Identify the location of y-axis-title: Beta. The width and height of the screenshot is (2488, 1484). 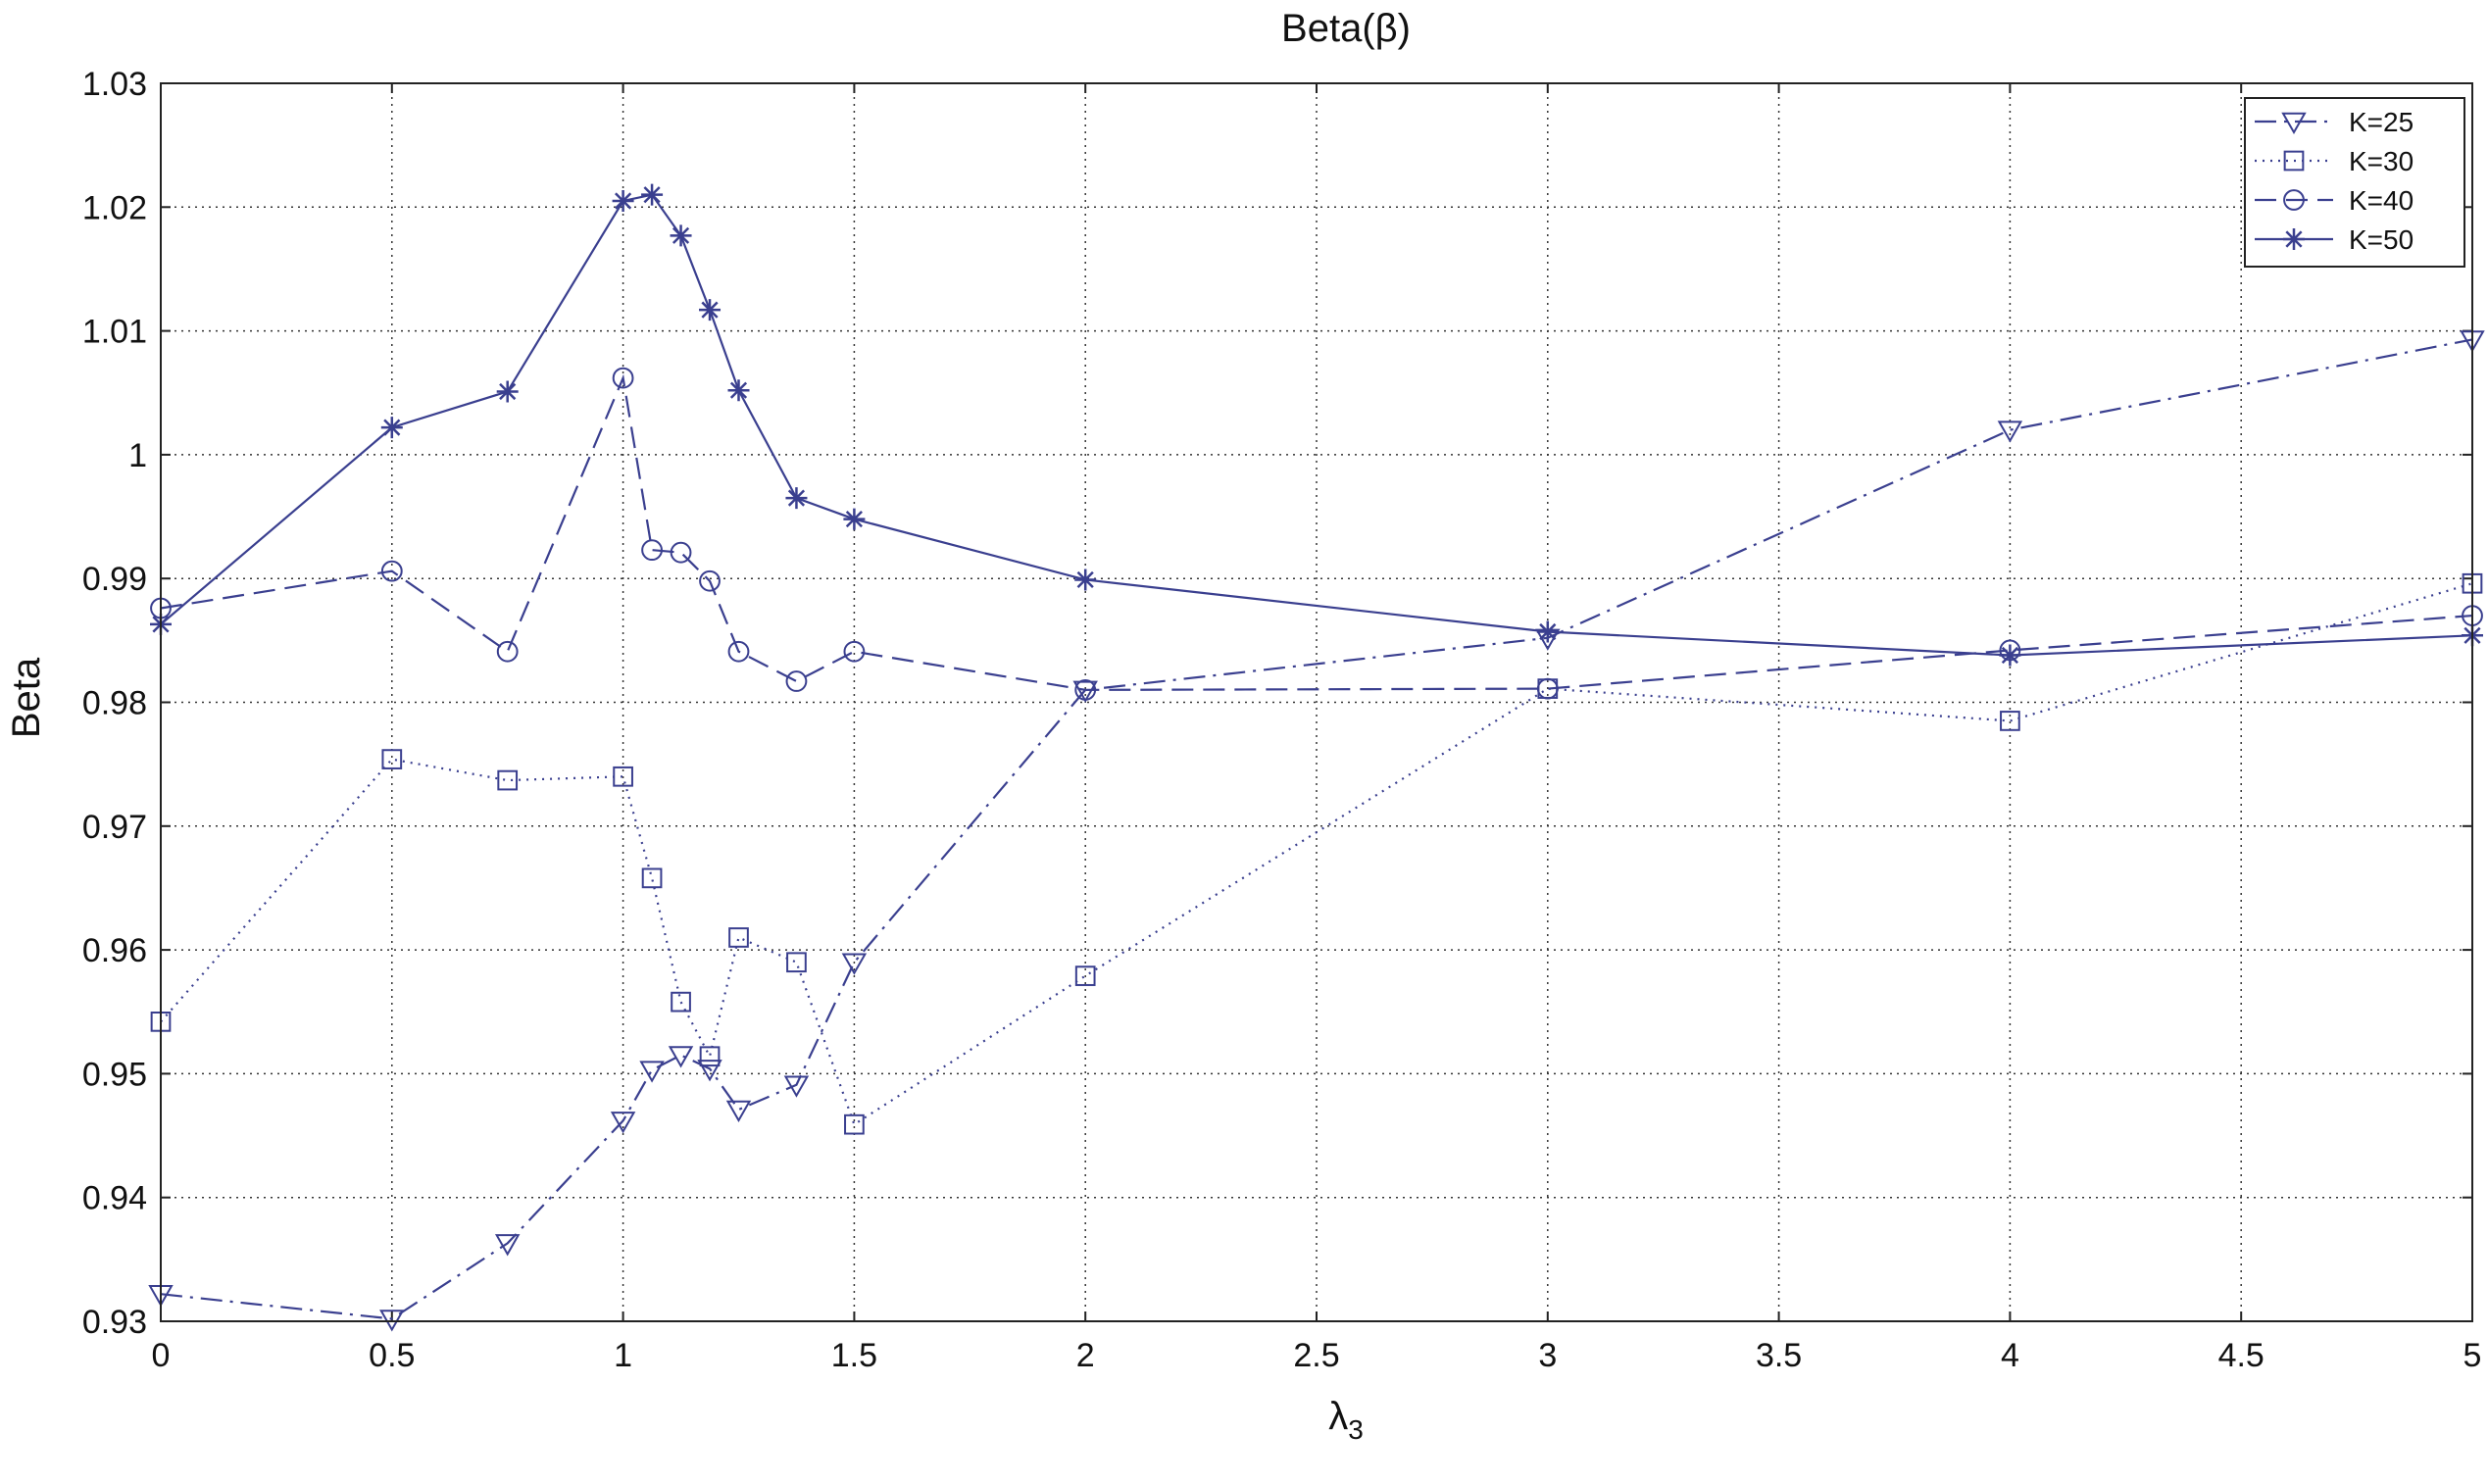
(26, 697).